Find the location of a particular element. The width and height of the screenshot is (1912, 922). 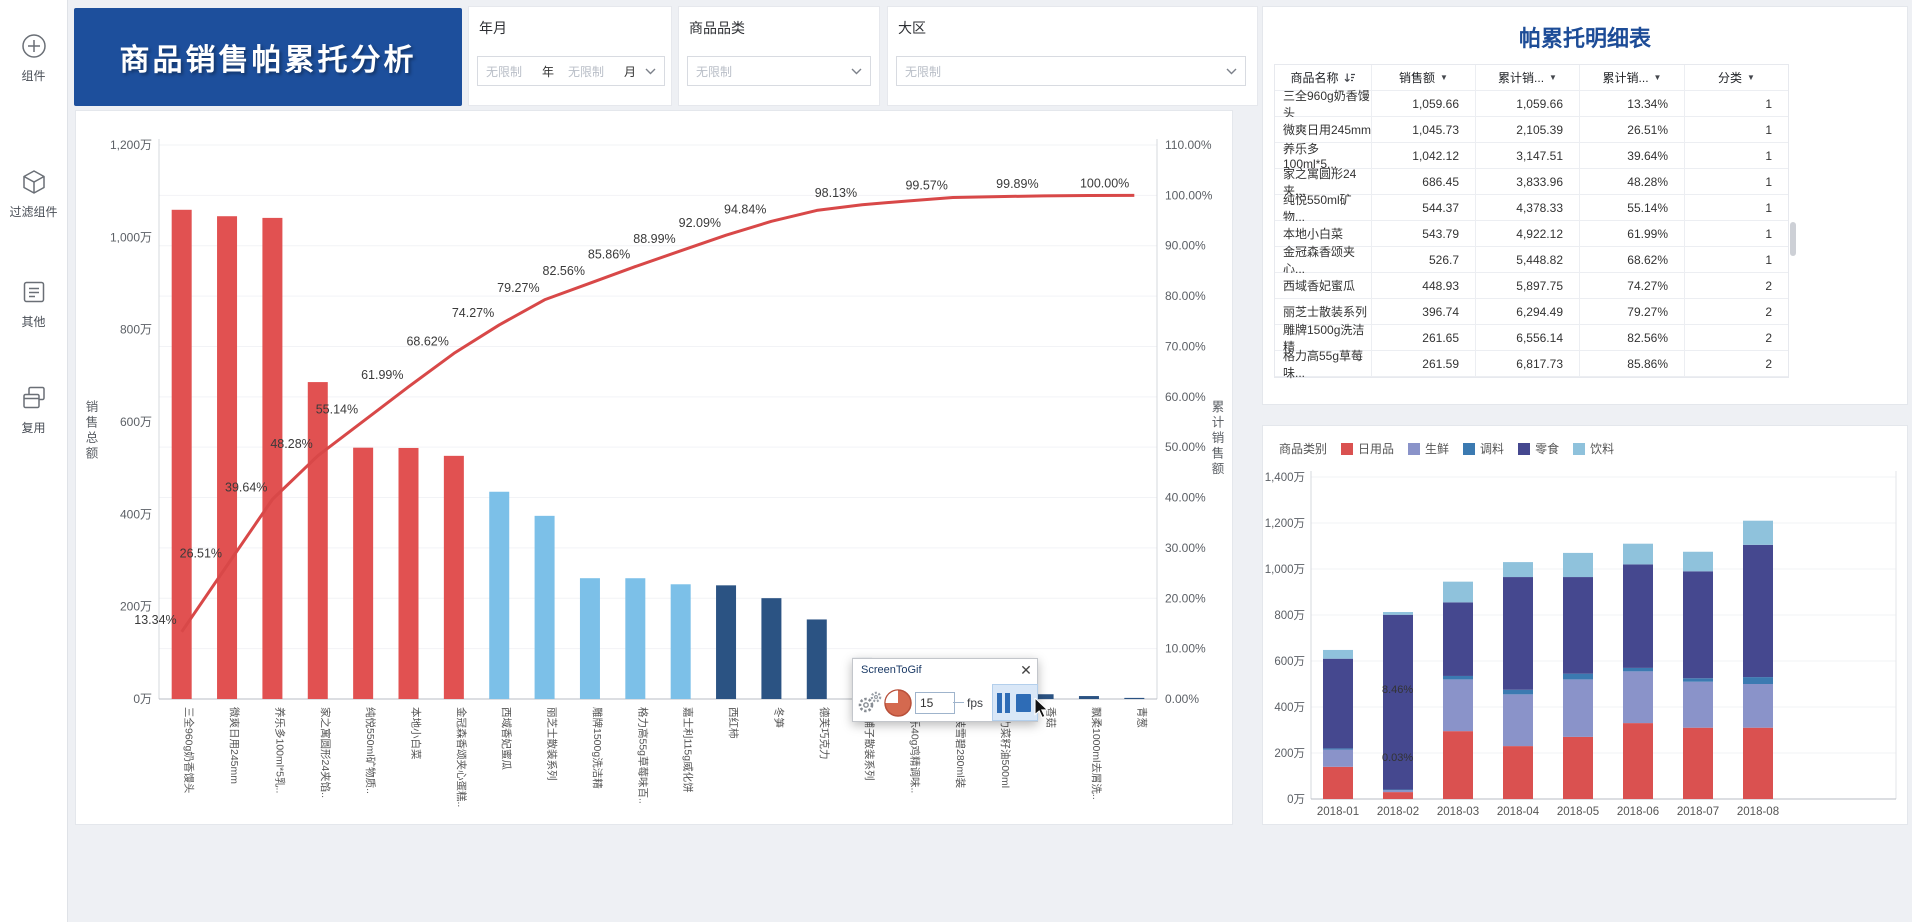

column-header: 商品名称 is located at coordinates (1323, 78).